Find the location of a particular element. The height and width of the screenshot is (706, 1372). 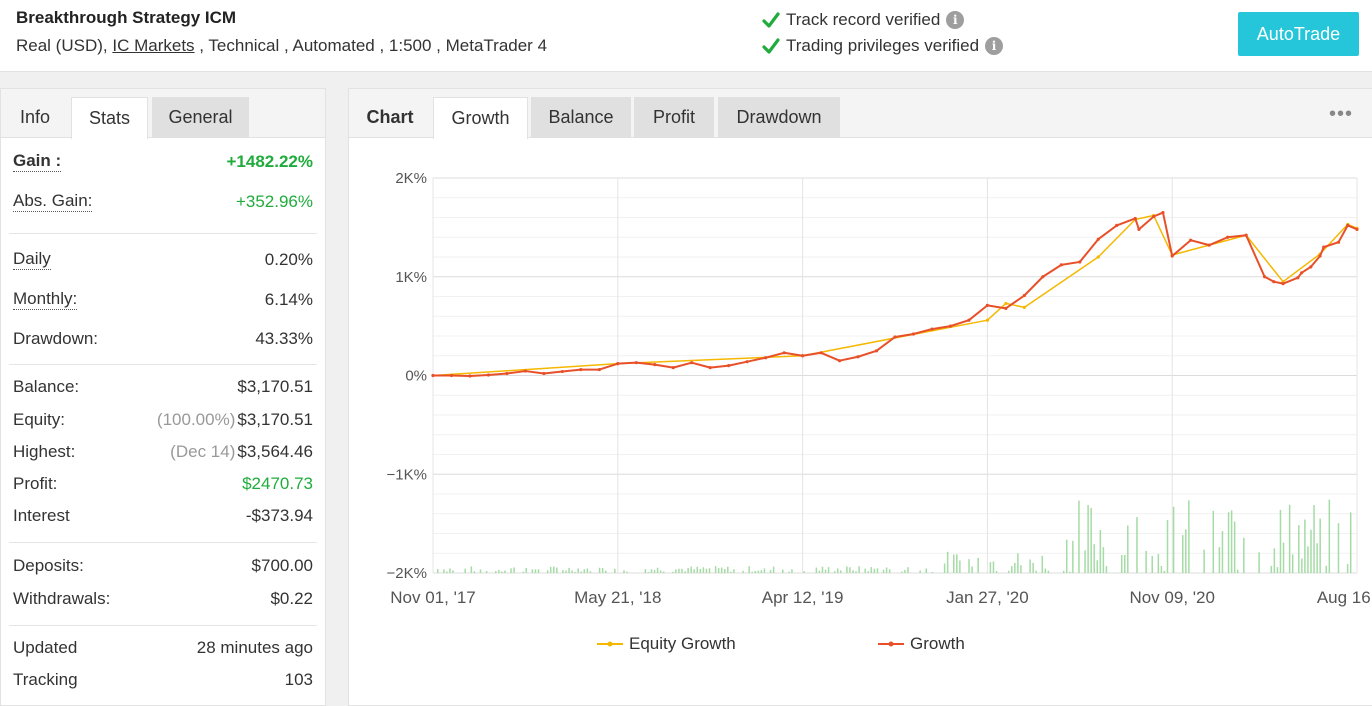

chart-tabs-label: Chart is located at coordinates (390, 117).